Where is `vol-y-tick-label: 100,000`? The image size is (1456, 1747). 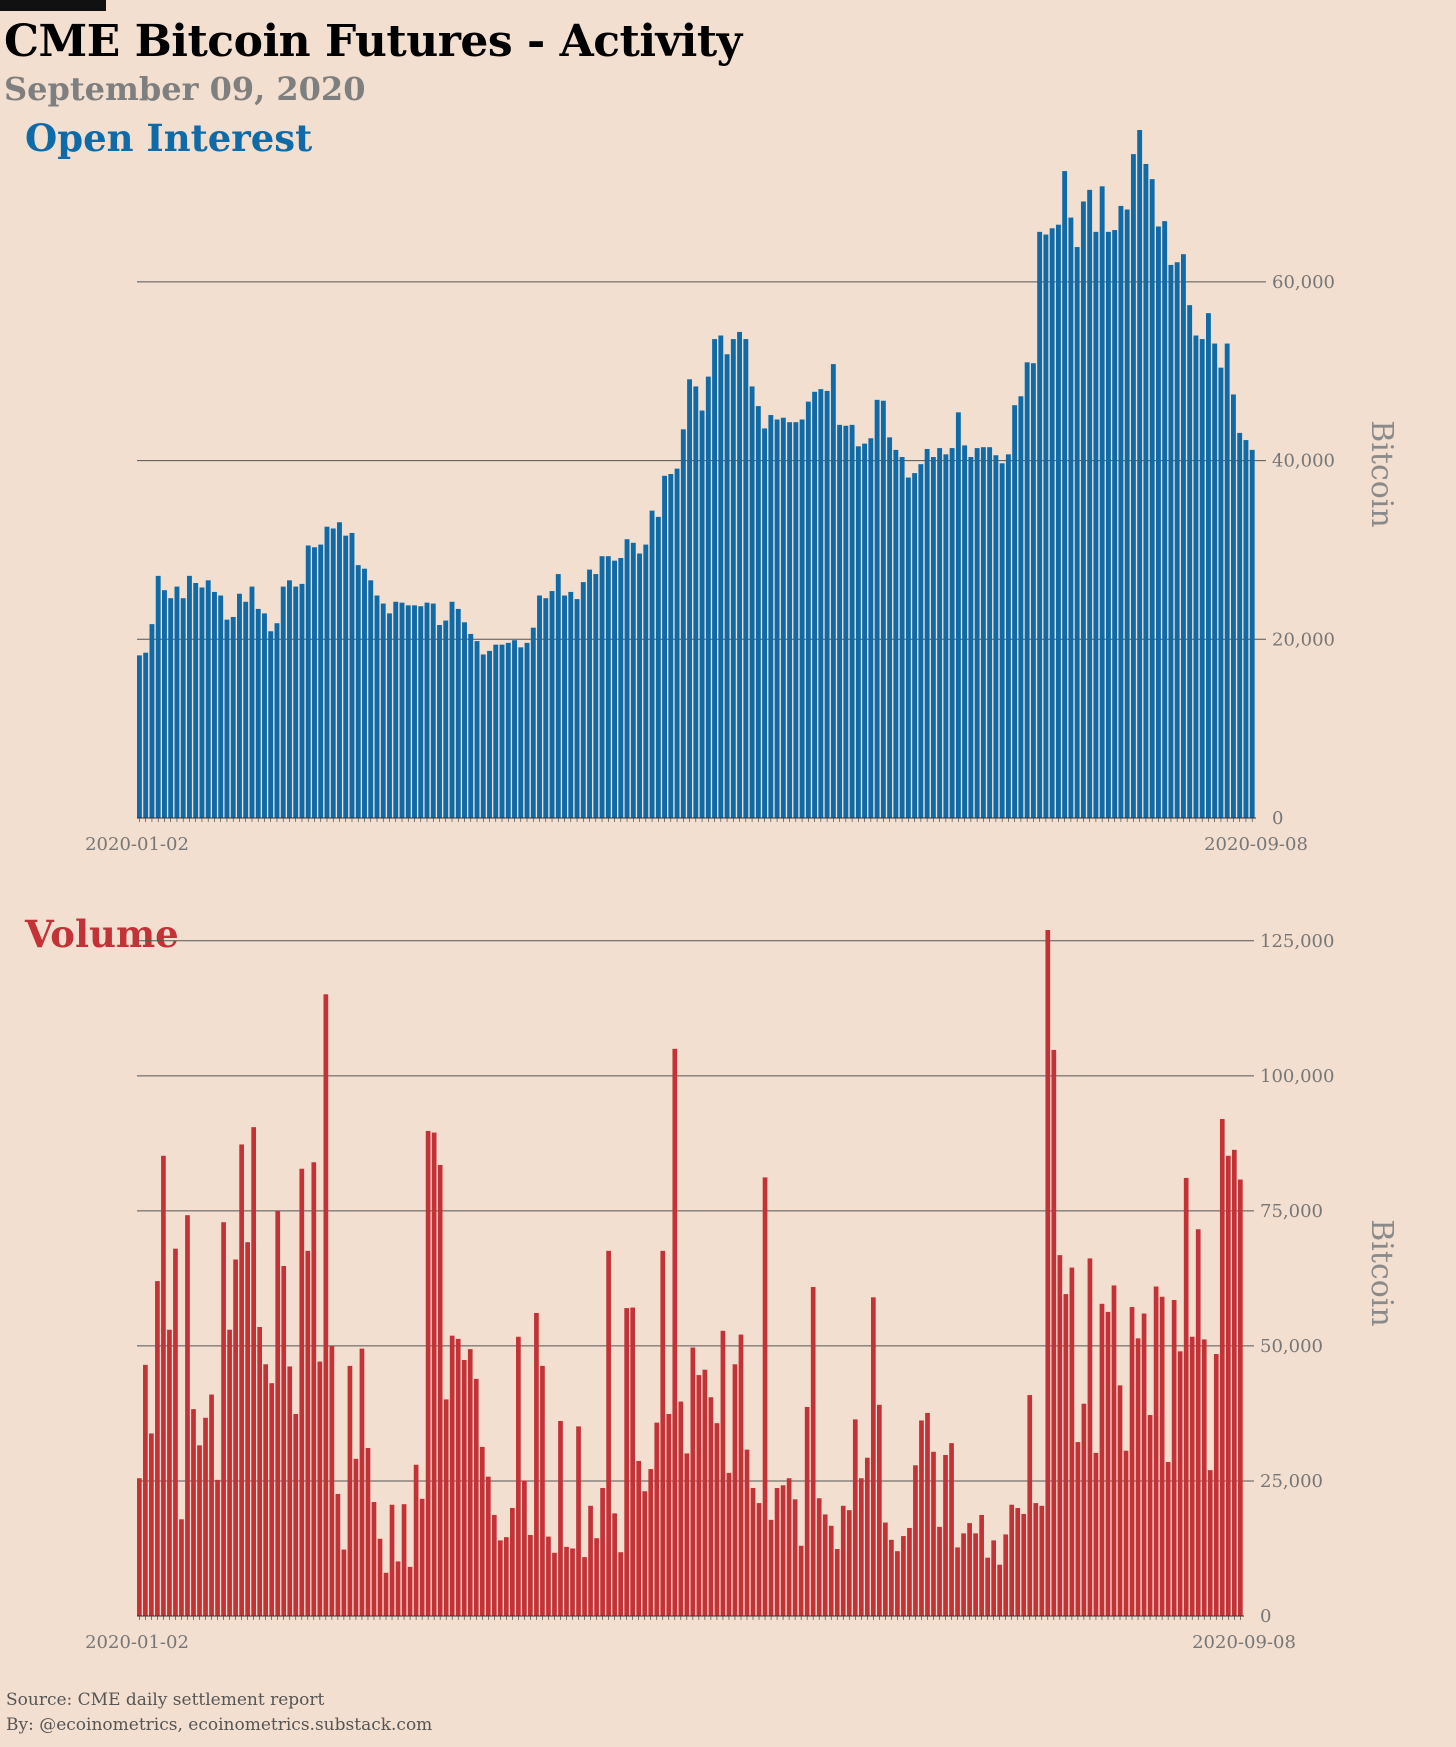 vol-y-tick-label: 100,000 is located at coordinates (1297, 1076).